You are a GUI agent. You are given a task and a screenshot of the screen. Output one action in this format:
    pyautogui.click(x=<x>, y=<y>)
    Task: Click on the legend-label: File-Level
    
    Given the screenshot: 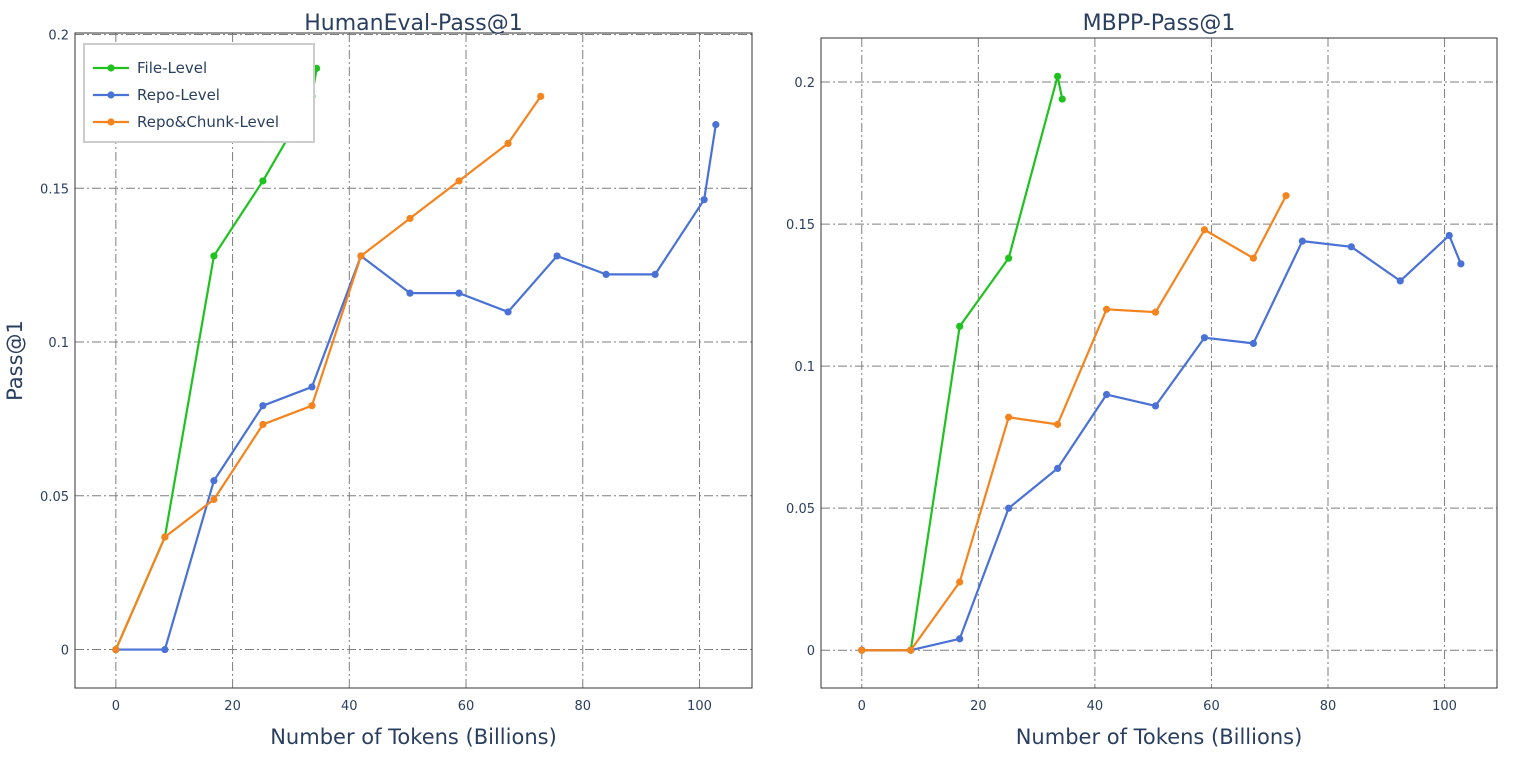 What is the action you would take?
    pyautogui.click(x=172, y=68)
    